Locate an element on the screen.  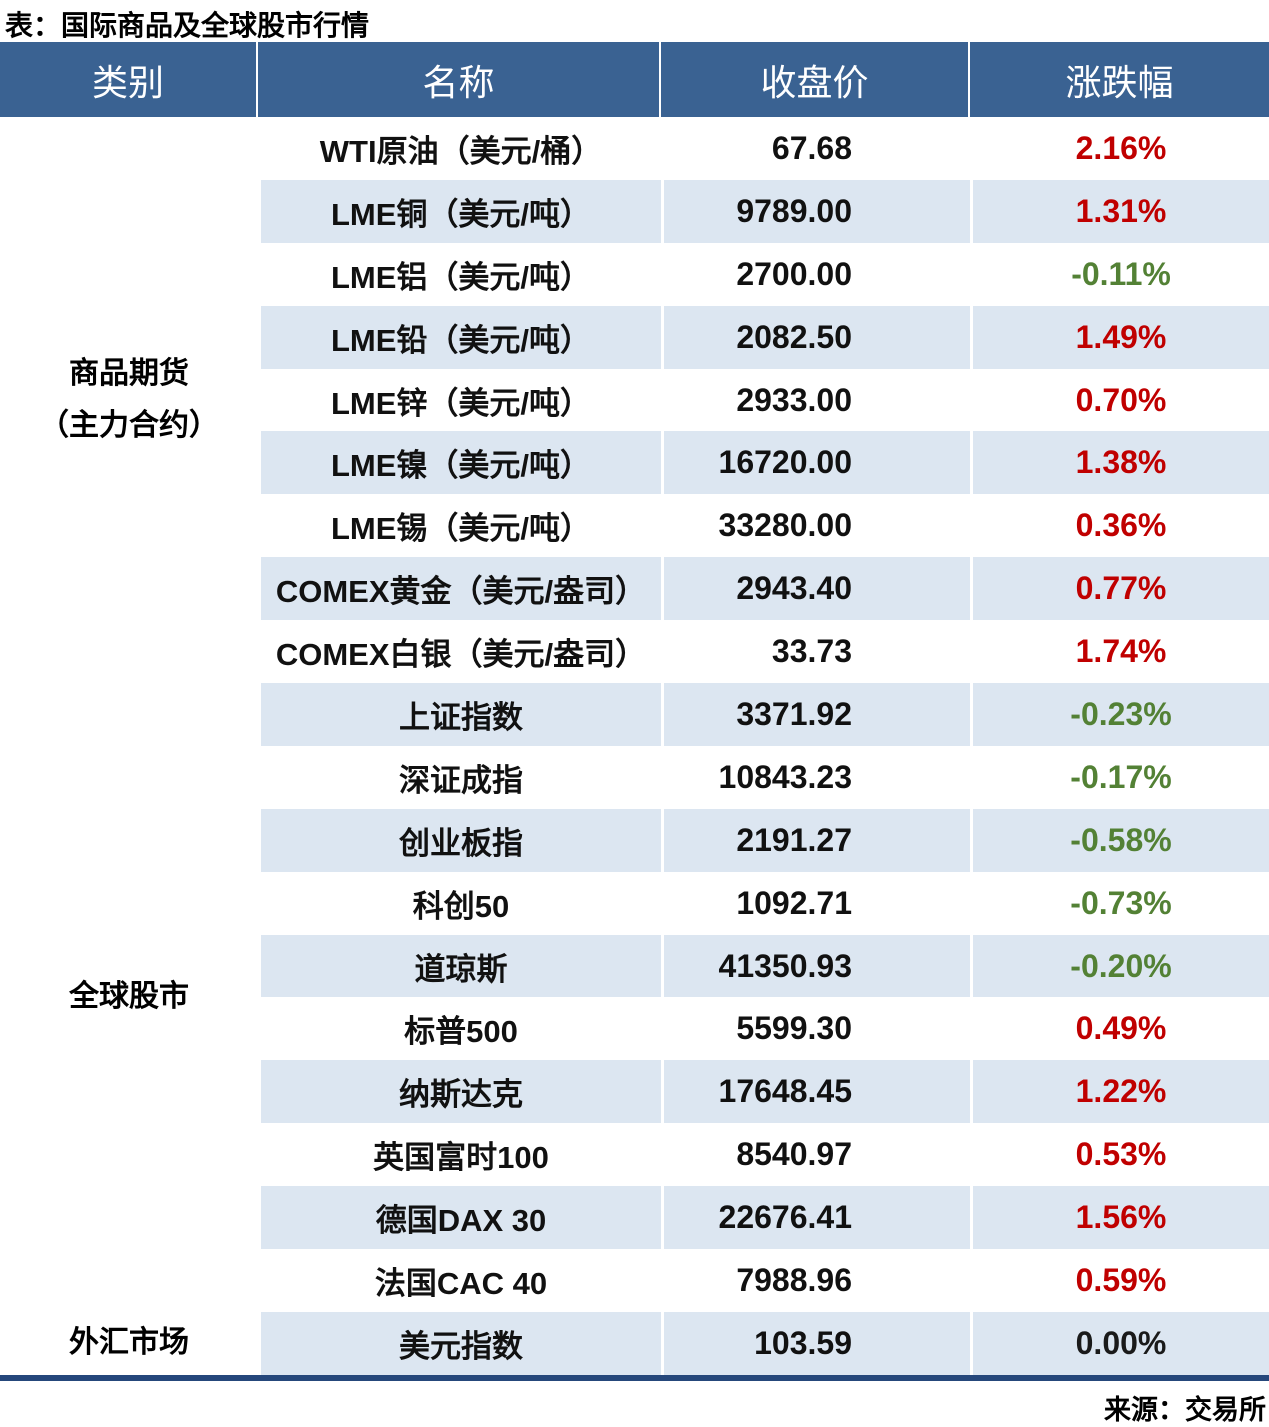
table-row: LME铝（美元/吨） 2700.00 -0.11% is located at coordinates (763, 274).